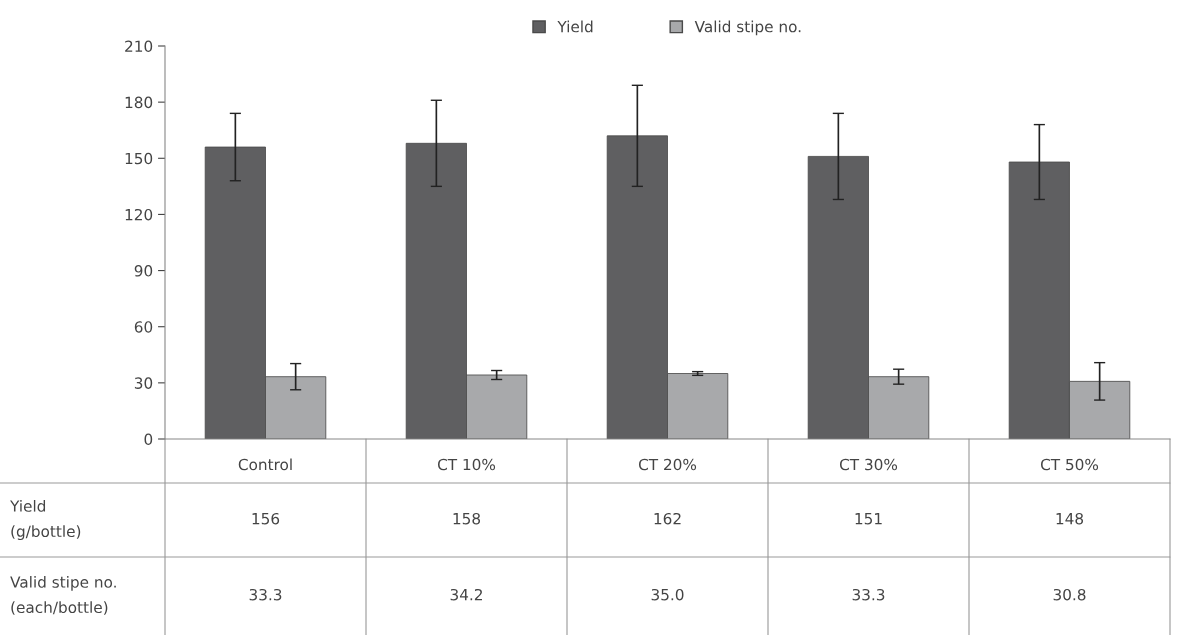 The width and height of the screenshot is (1177, 635). Describe the element at coordinates (466, 594) in the screenshot. I see `data-label: 34.2` at that location.